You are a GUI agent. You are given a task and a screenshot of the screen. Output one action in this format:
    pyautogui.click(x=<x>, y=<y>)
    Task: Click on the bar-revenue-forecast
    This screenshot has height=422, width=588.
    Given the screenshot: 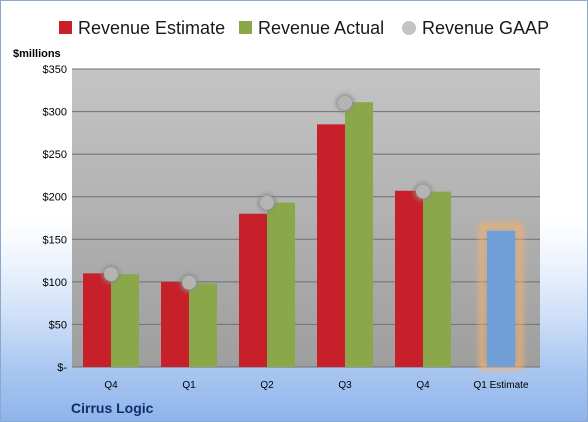 What is the action you would take?
    pyautogui.click(x=501, y=298)
    